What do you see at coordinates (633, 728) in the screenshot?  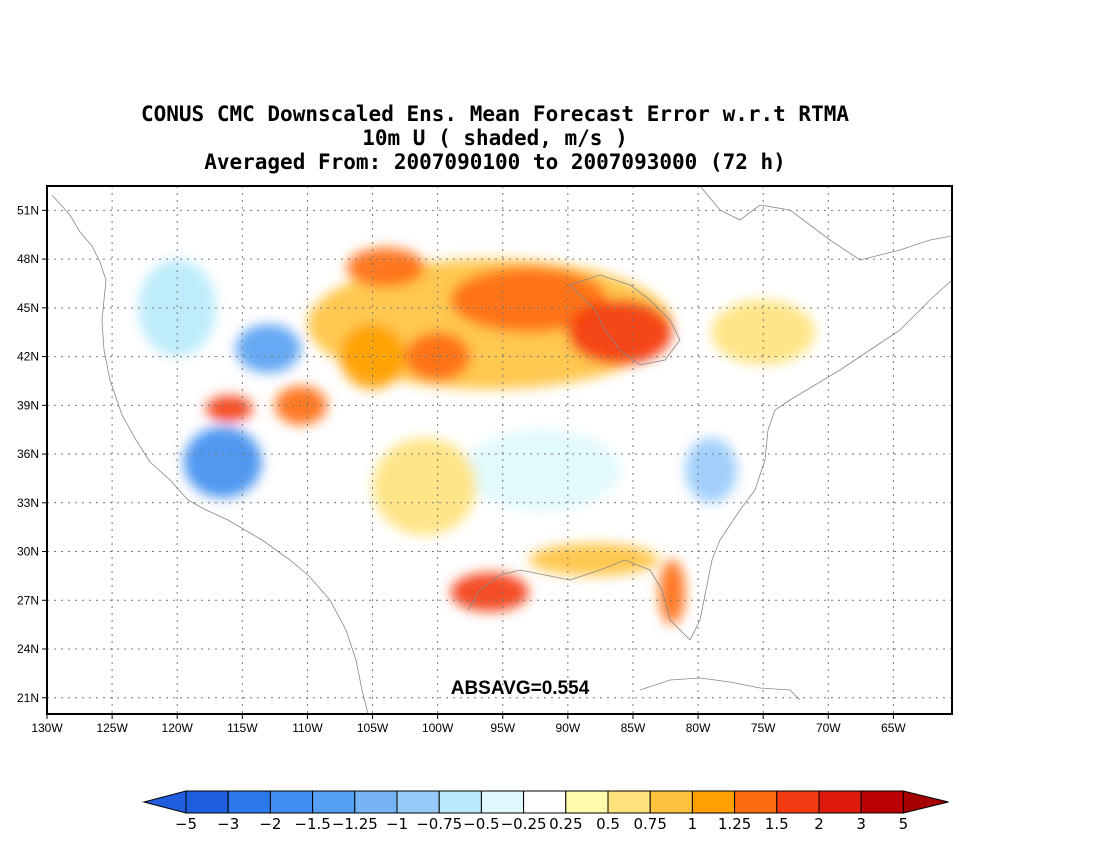 I see `lon-label: 85W` at bounding box center [633, 728].